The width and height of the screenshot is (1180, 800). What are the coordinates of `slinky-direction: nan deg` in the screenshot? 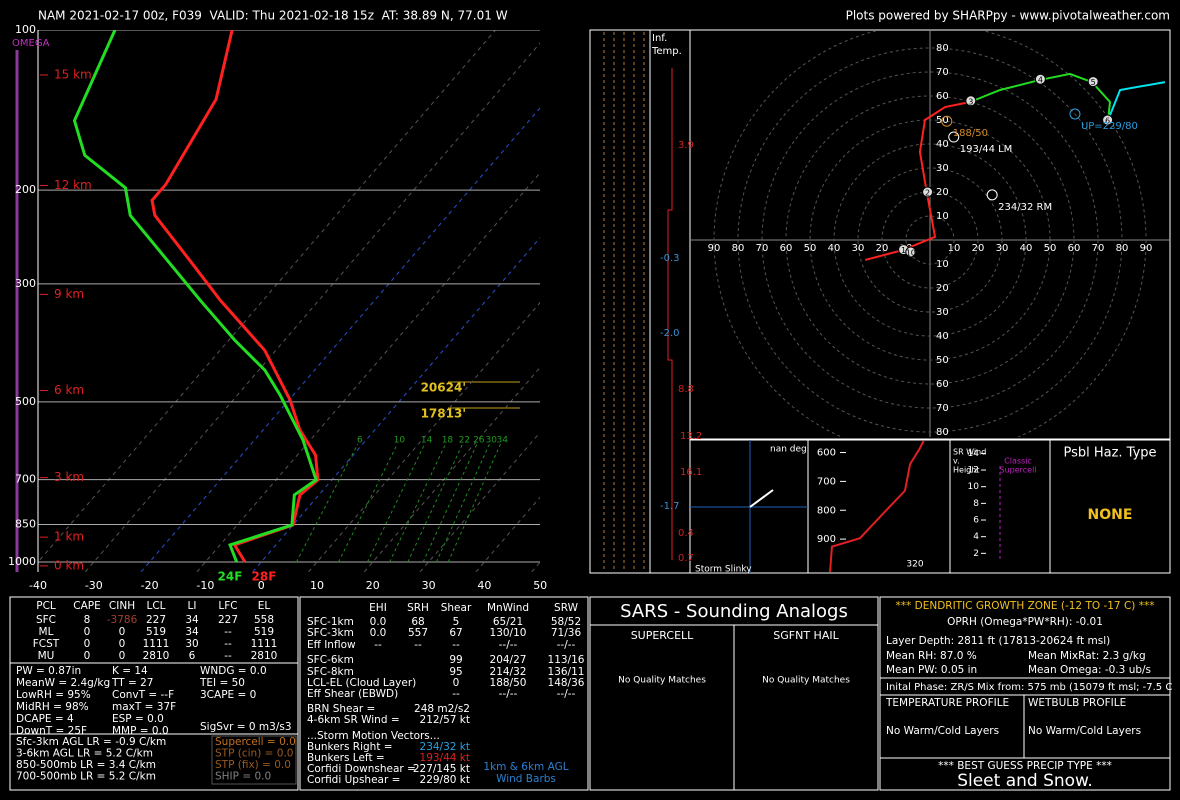 It's located at (788, 450).